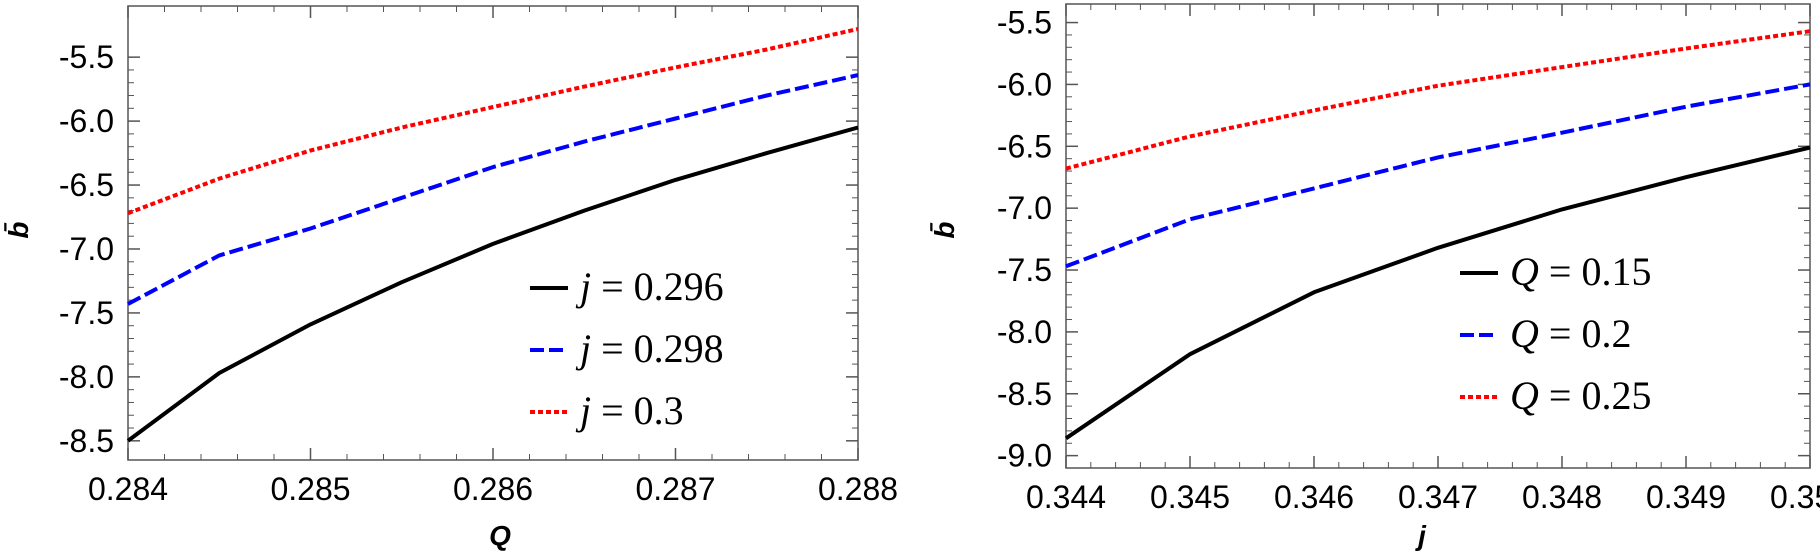 This screenshot has width=1820, height=555. Describe the element at coordinates (1795, 497) in the screenshot. I see `x-tick-label: 0.350` at that location.